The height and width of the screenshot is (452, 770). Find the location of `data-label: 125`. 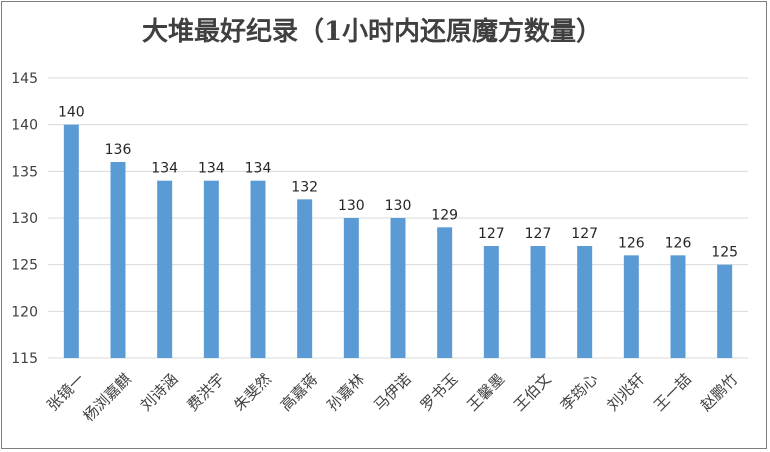

data-label: 125 is located at coordinates (724, 253).